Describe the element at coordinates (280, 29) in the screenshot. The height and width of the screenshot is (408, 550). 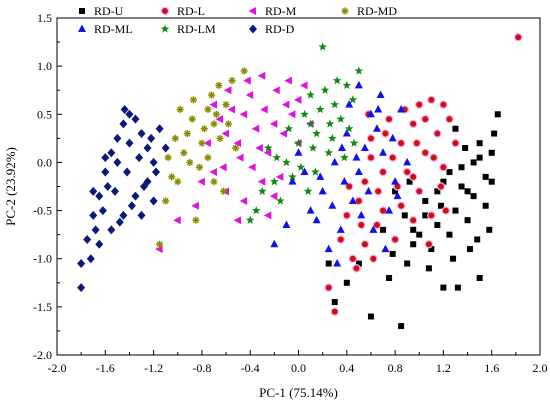
I see `legend-label: RD-D` at that location.